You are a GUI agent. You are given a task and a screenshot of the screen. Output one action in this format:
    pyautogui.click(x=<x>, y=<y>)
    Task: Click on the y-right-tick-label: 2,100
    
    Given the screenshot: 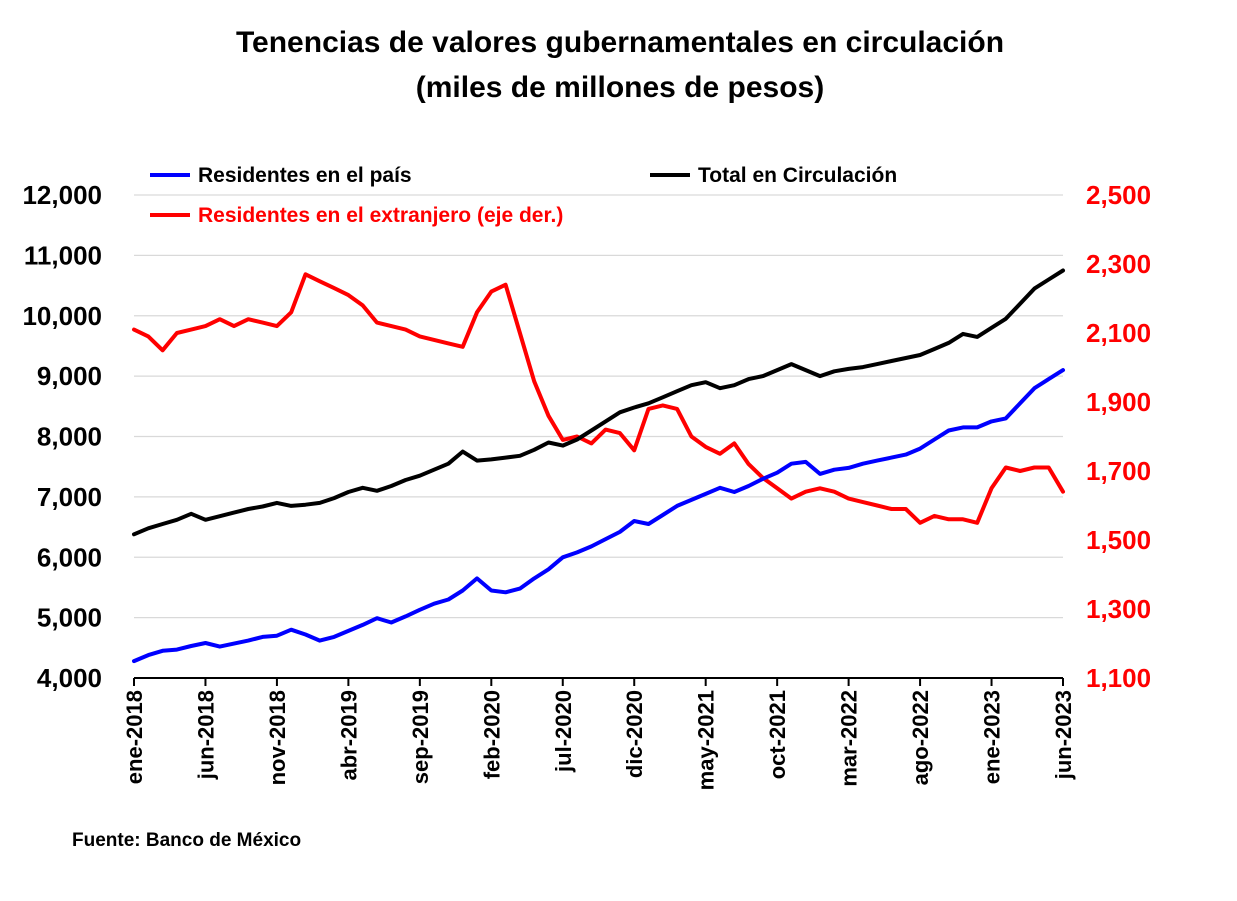 What is the action you would take?
    pyautogui.click(x=1118, y=333)
    